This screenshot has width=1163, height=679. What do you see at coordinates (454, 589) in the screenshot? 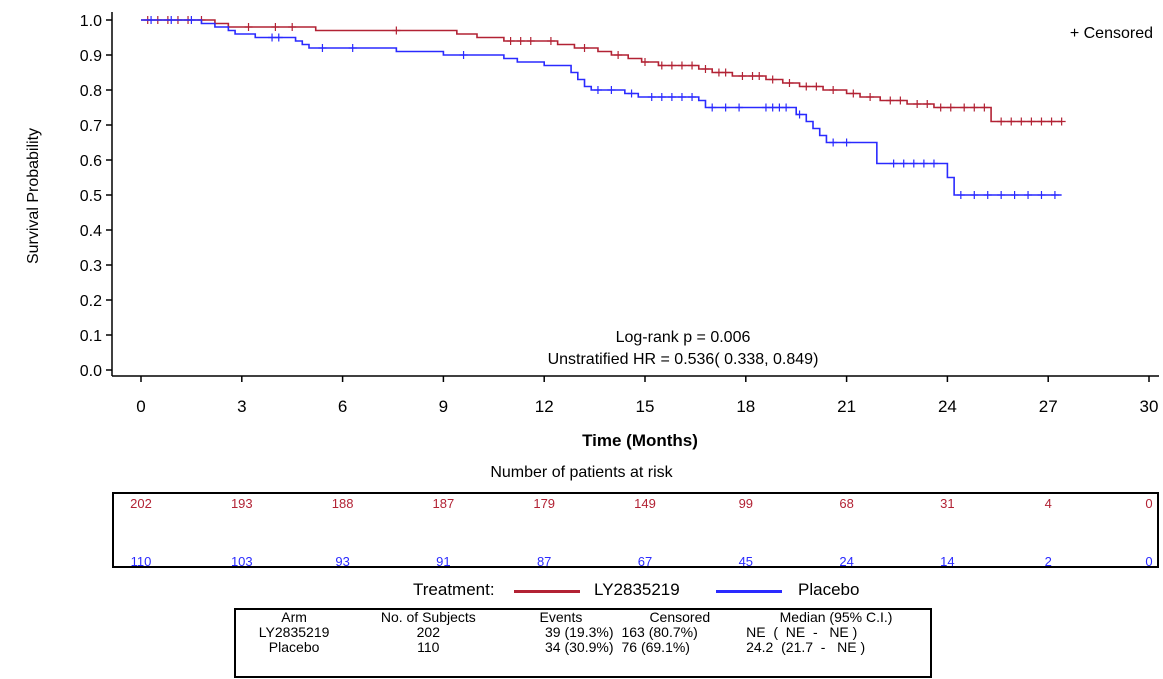
I see `legend-label: Treatment:` at bounding box center [454, 589].